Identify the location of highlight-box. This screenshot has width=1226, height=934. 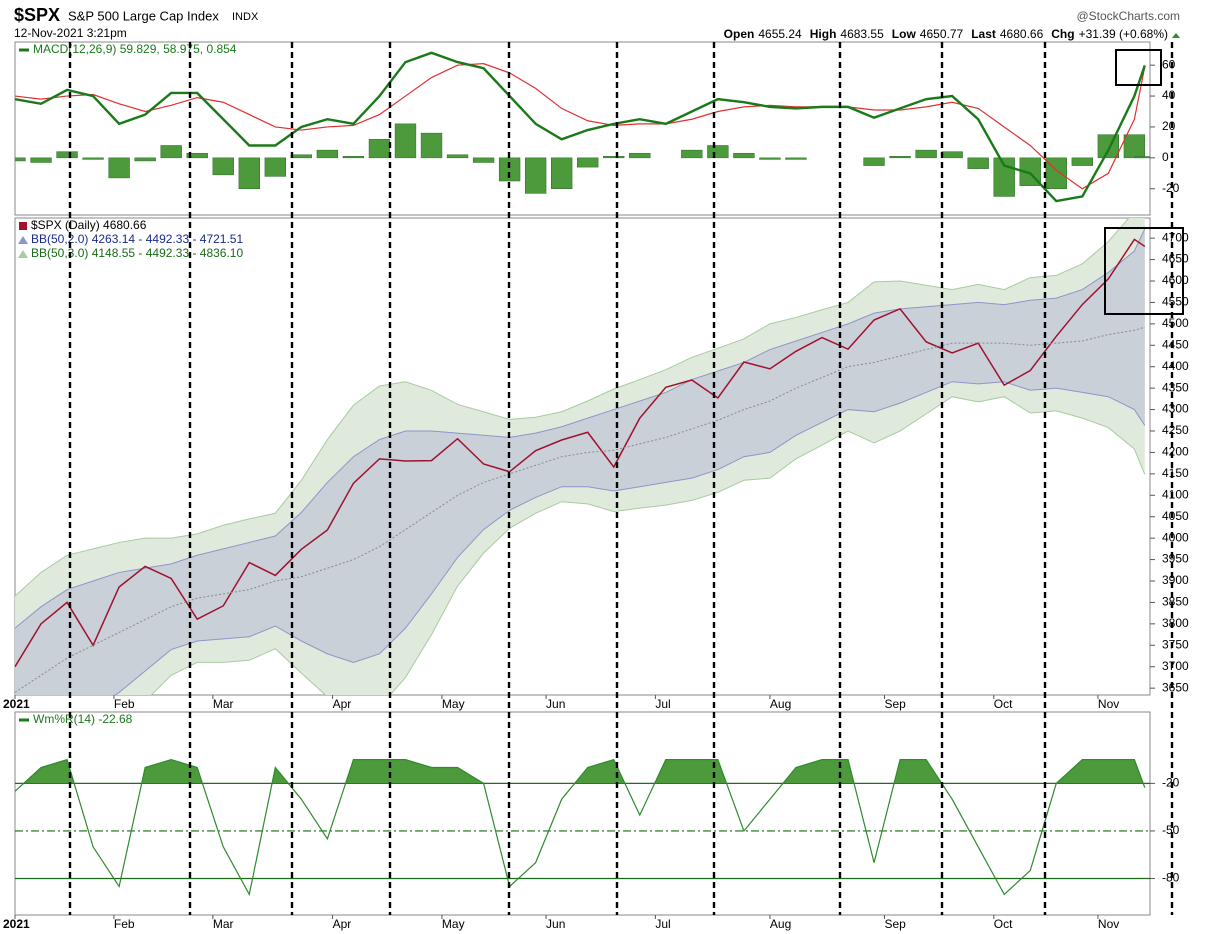
(1138, 67).